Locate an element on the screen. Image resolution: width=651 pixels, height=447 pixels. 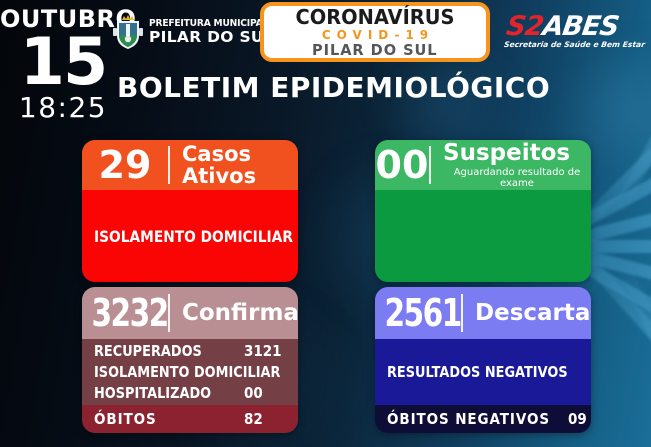
stat-value: 00 is located at coordinates (253, 393).